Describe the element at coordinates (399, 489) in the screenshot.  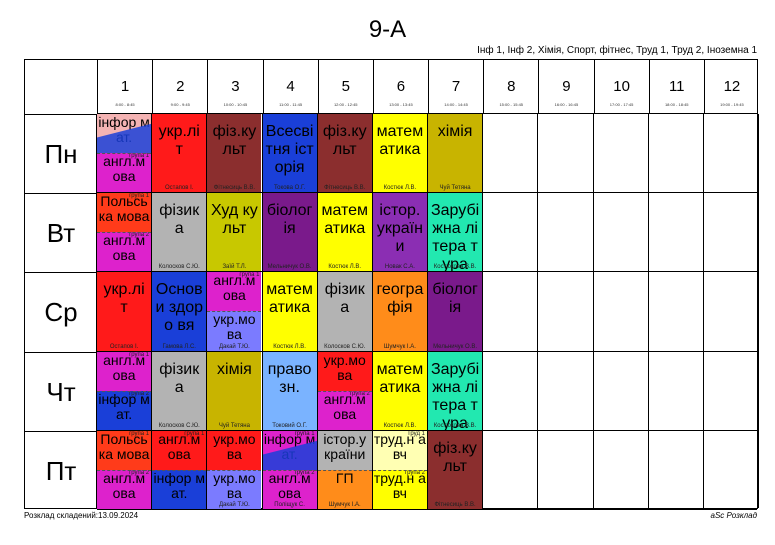
I see `lesson-part: труд.н авч група 2` at that location.